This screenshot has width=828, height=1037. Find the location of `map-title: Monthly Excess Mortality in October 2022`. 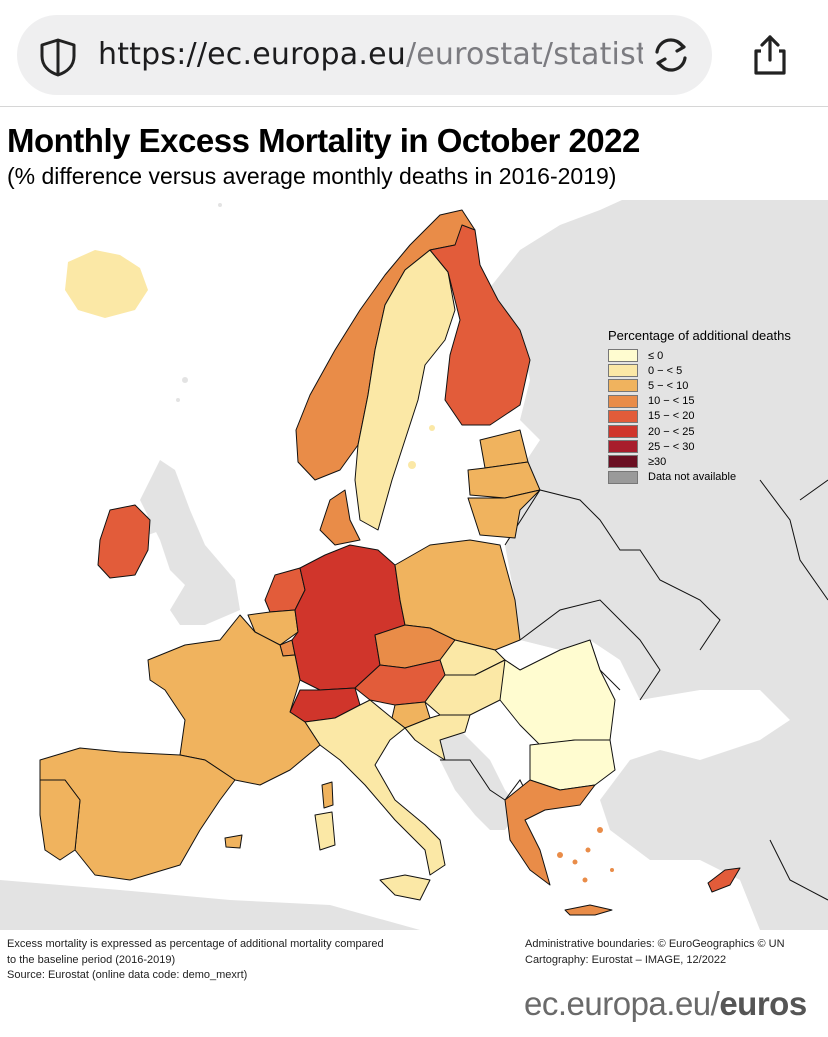

map-title: Monthly Excess Mortality in October 2022 is located at coordinates (323, 140).